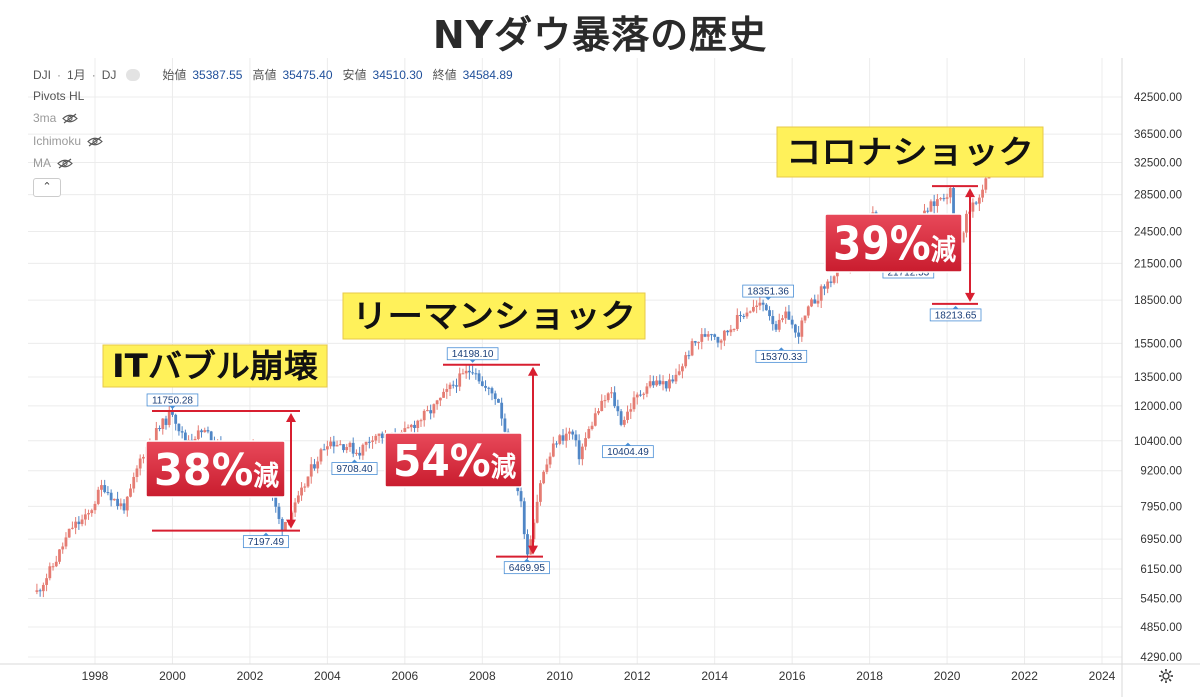 This screenshot has height=697, width=1200. I want to click on interval-label: 1月, so click(76, 75).